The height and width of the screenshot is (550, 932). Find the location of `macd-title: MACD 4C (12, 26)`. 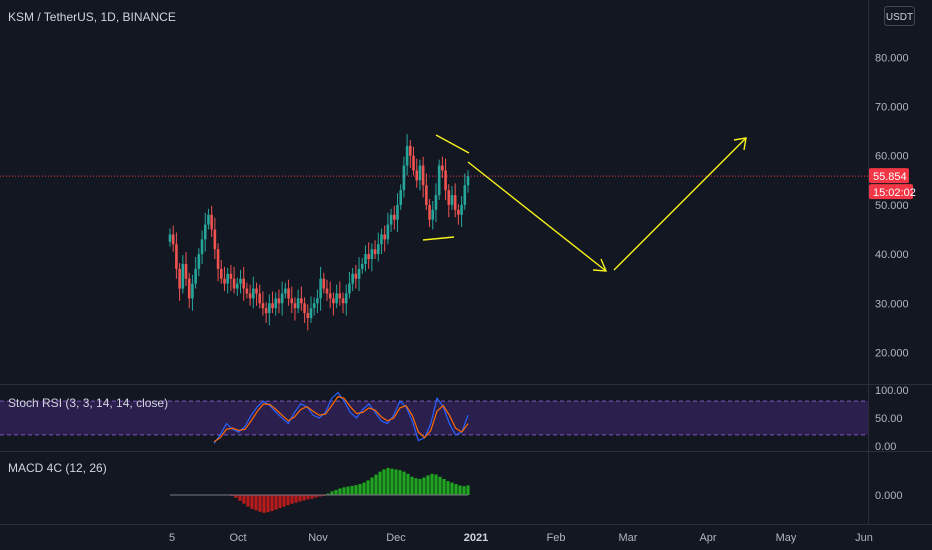

macd-title: MACD 4C (12, 26) is located at coordinates (57, 468).